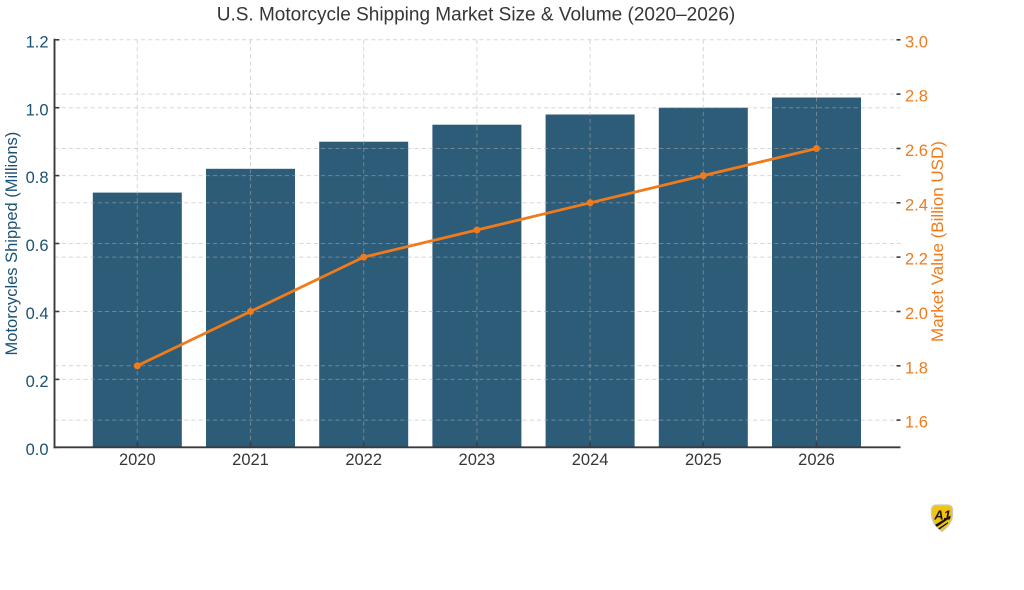 The height and width of the screenshot is (590, 1024). I want to click on svg-text: 1.8, so click(916, 368).